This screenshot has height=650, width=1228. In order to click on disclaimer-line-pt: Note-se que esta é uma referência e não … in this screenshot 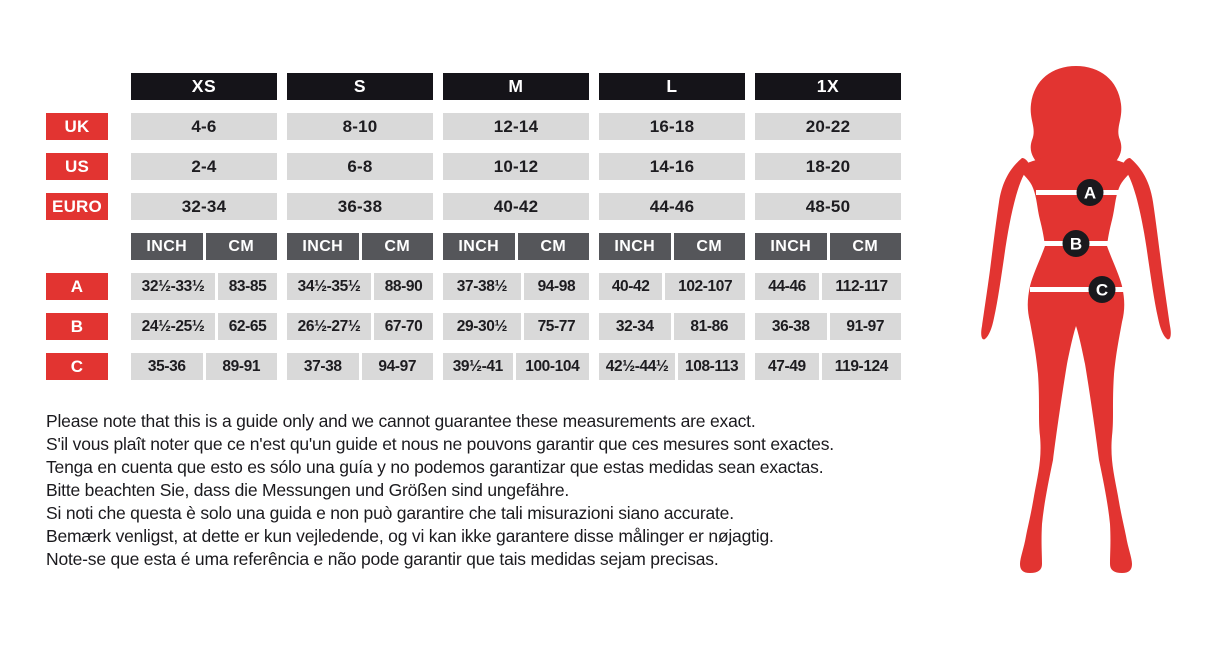, I will do `click(382, 559)`.